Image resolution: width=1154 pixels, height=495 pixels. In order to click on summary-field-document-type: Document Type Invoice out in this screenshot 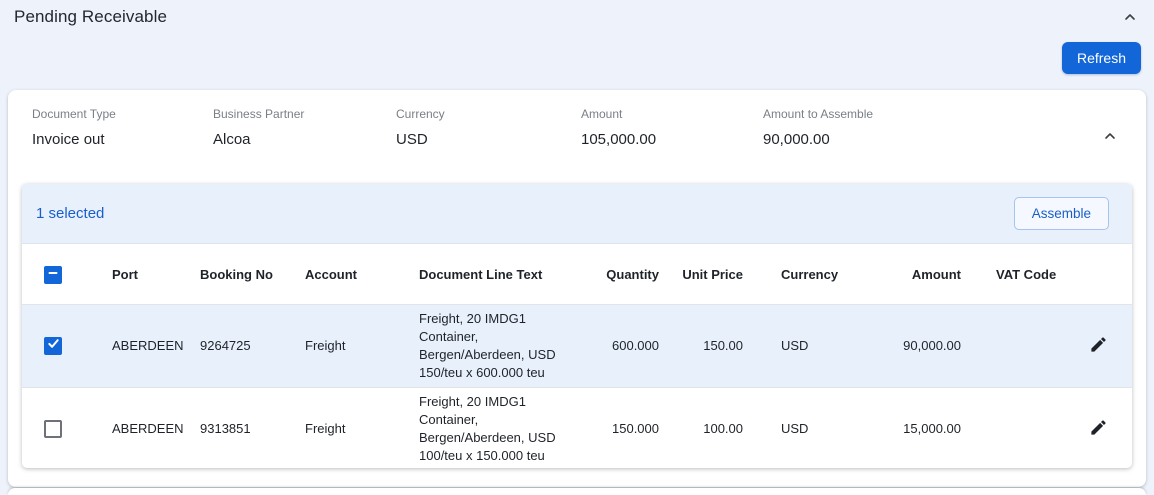, I will do `click(122, 127)`.